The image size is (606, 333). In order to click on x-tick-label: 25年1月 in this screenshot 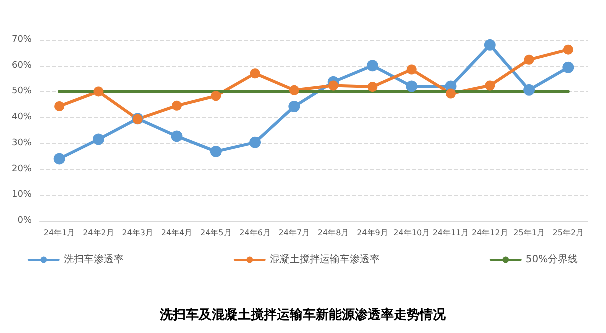, I will do `click(529, 233)`.